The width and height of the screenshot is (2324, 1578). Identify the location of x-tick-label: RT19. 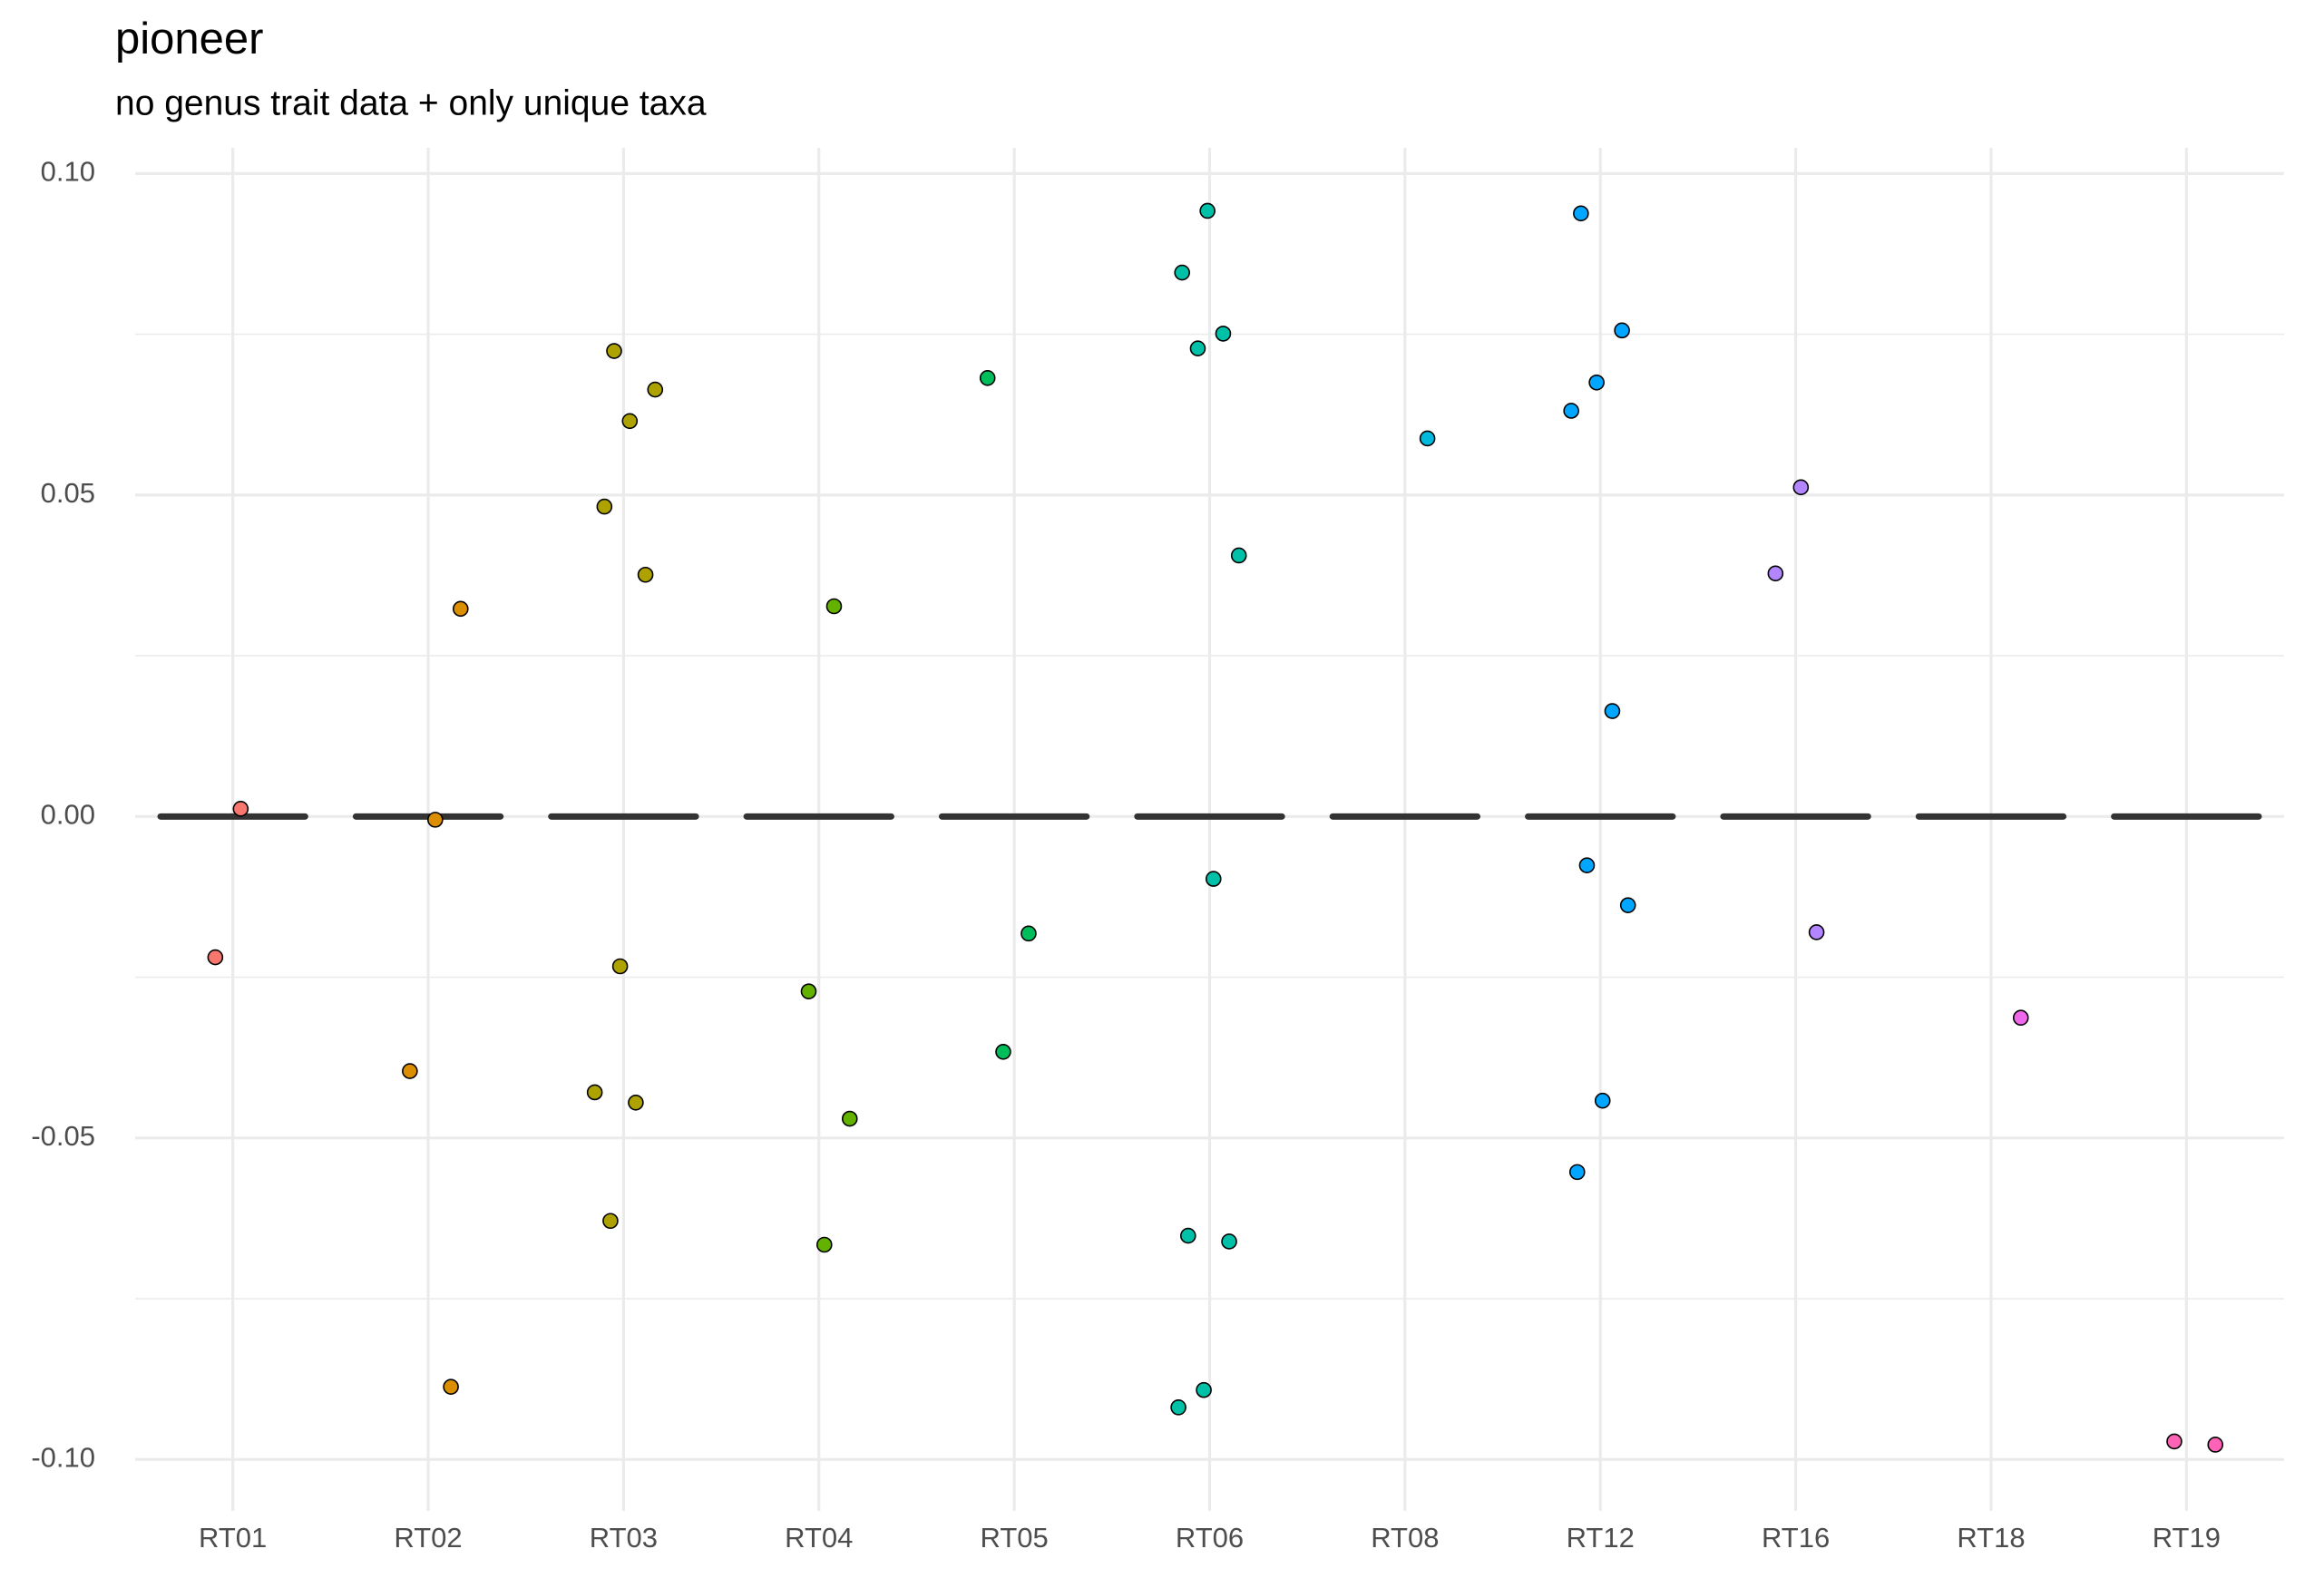
(2187, 1538).